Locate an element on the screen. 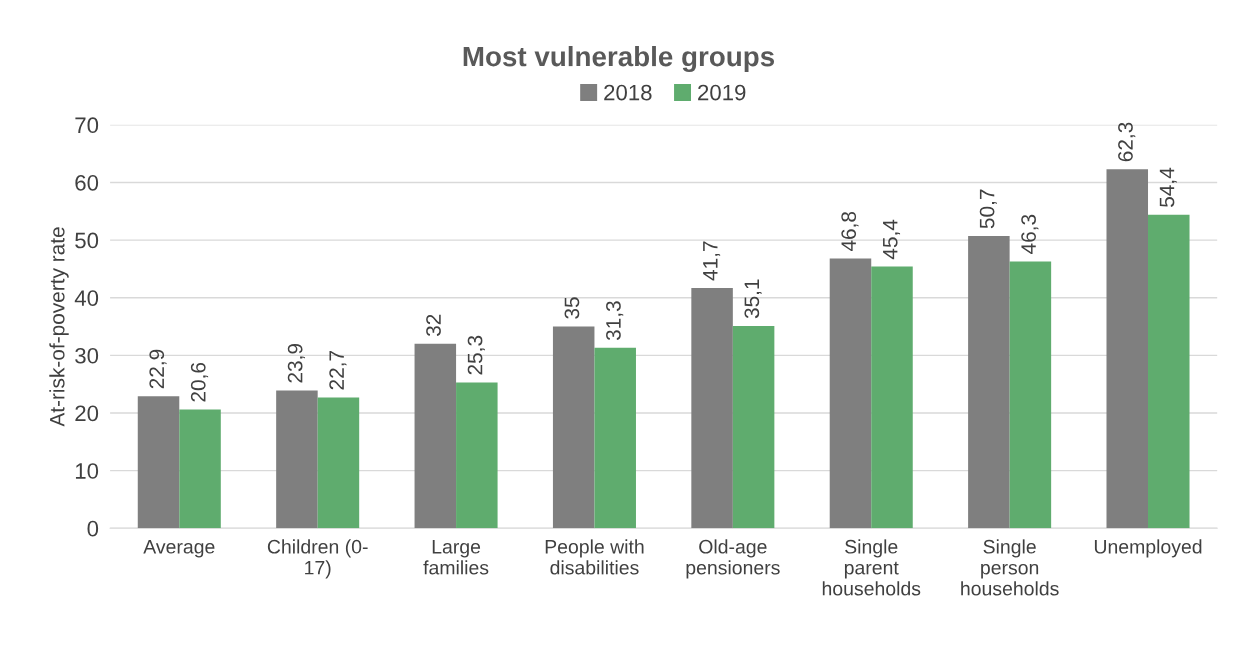 This screenshot has height=657, width=1237. legend-label: 2018 is located at coordinates (628, 92).